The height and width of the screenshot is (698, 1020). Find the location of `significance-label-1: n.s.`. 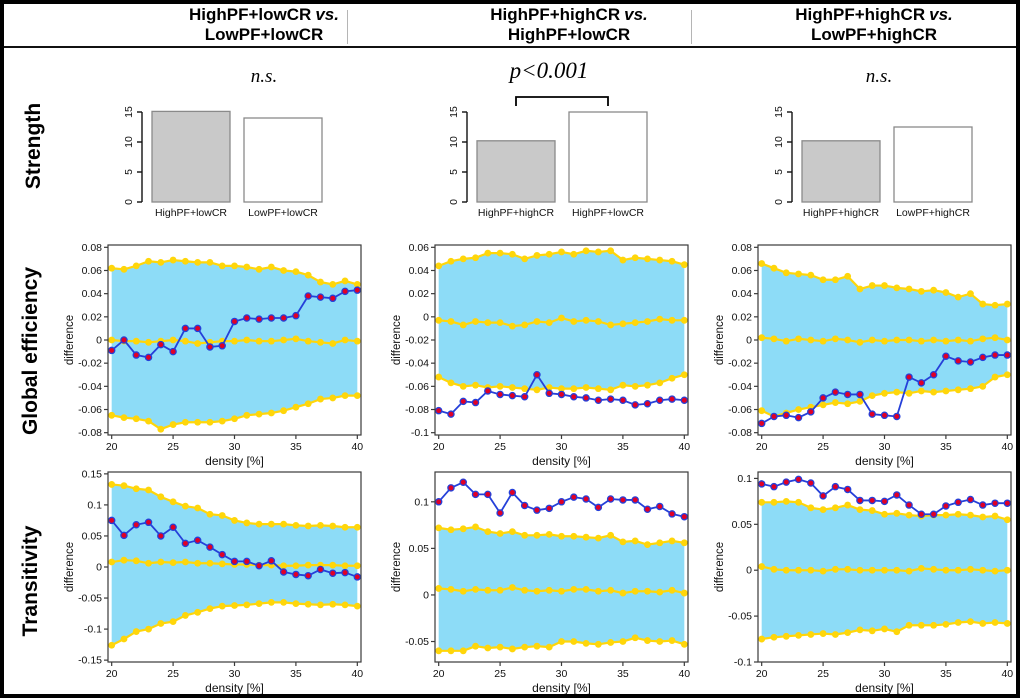

significance-label-1: n.s. is located at coordinates (264, 76).